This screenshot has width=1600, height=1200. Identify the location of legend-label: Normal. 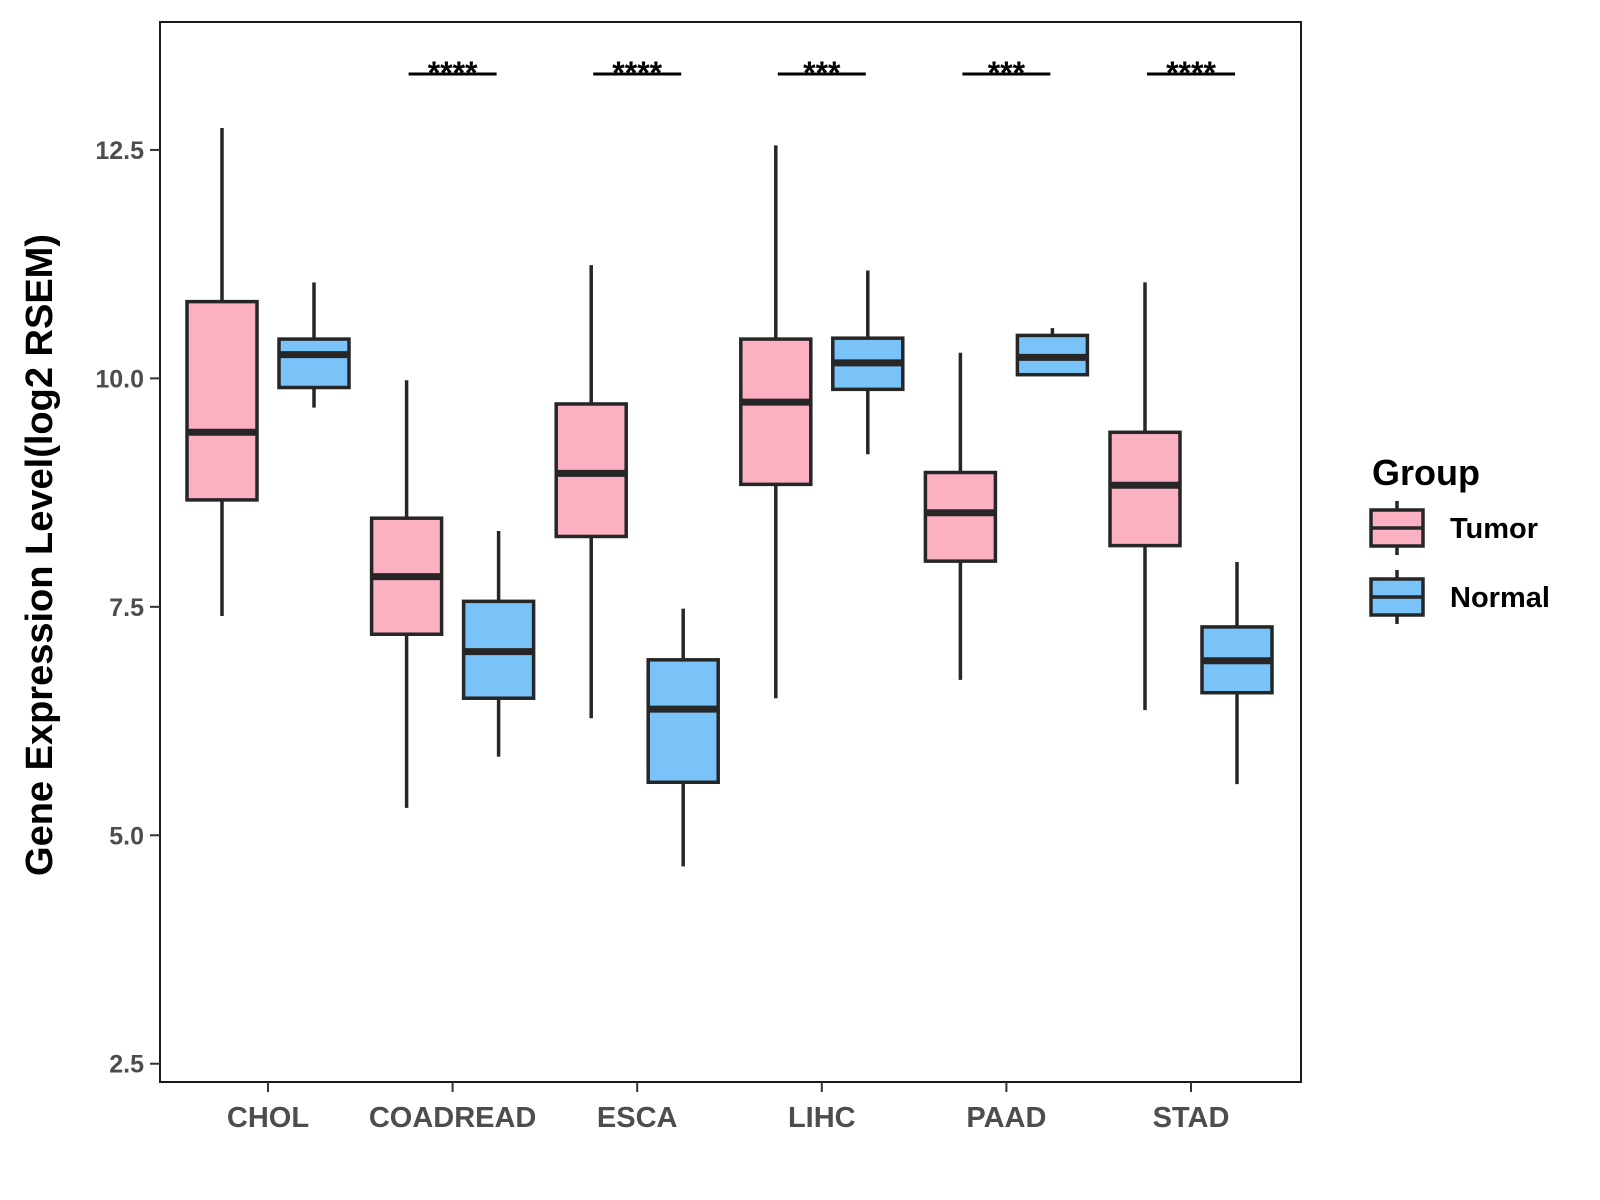
(1500, 598).